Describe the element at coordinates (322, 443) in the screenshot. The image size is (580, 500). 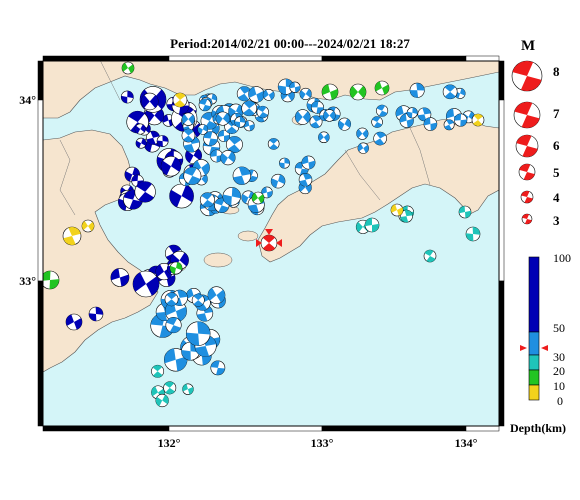
I see `lon-tick-133: 133°` at that location.